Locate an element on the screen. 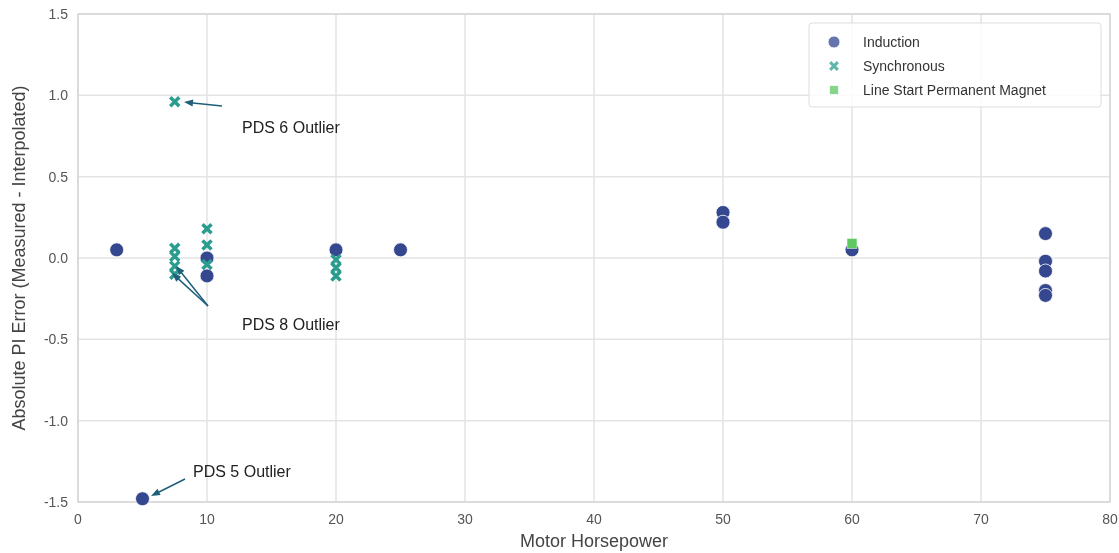 This screenshot has width=1119, height=553. y-tick-label: -1.5 is located at coordinates (56, 502).